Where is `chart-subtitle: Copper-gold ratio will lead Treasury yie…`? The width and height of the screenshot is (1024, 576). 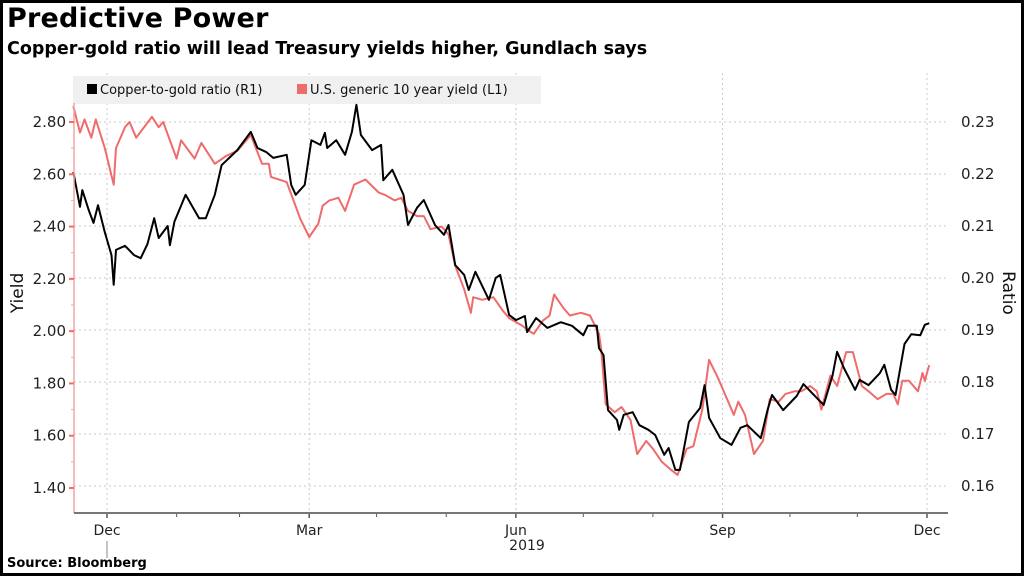
chart-subtitle: Copper-gold ratio will lead Treasury yie… is located at coordinates (327, 49).